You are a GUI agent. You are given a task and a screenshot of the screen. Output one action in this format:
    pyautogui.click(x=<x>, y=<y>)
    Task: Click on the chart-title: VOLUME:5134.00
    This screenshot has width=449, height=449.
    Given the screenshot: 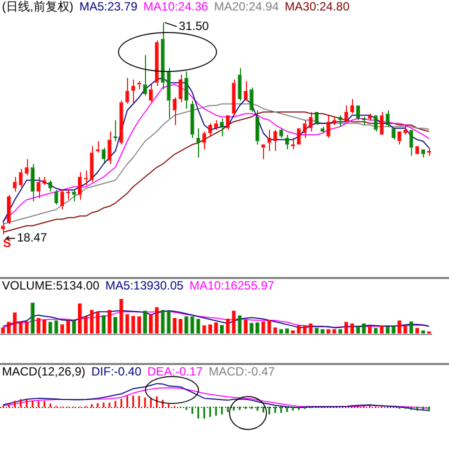 What is the action you would take?
    pyautogui.click(x=51, y=285)
    